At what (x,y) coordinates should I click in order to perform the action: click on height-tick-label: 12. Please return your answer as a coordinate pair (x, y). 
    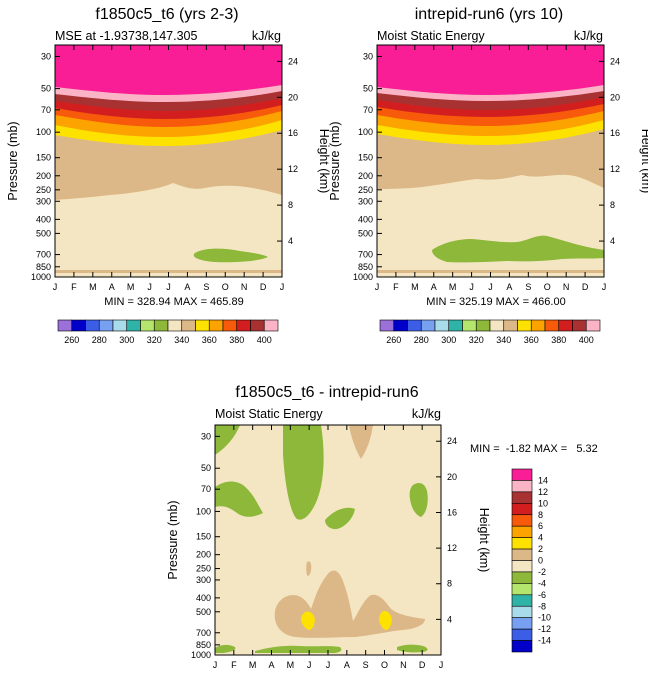
    Looking at the image, I should click on (452, 548).